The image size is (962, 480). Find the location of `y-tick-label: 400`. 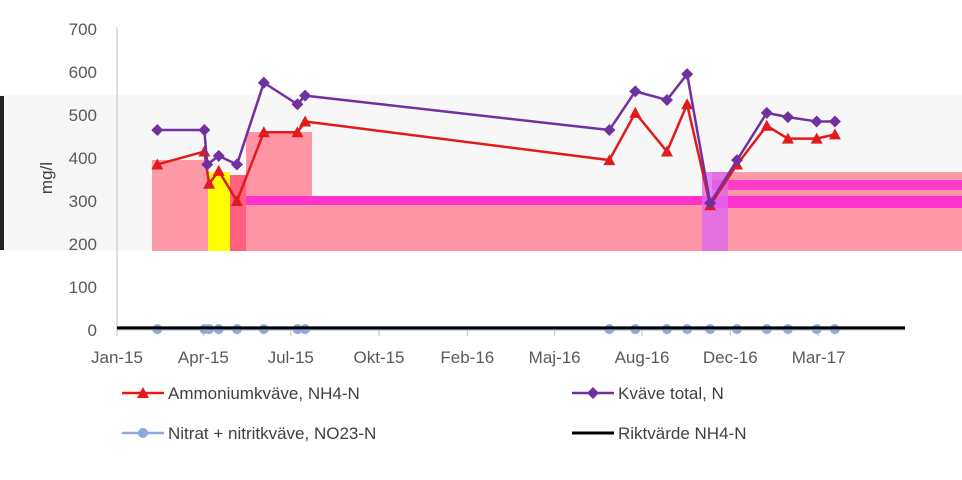

y-tick-label: 400 is located at coordinates (83, 158).